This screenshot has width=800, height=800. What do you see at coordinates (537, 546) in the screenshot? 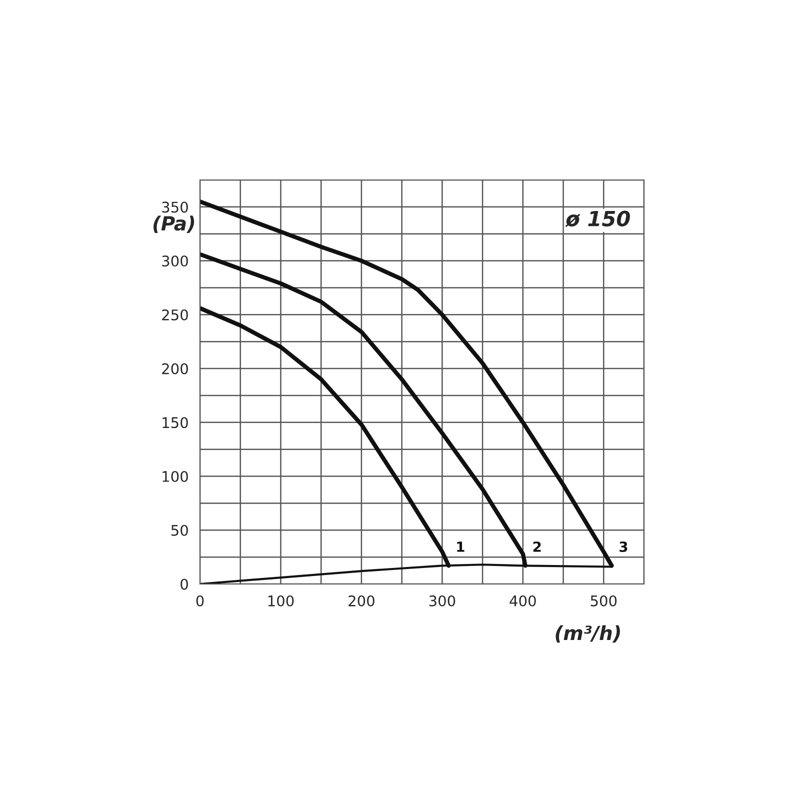
I see `series-label: 2` at bounding box center [537, 546].